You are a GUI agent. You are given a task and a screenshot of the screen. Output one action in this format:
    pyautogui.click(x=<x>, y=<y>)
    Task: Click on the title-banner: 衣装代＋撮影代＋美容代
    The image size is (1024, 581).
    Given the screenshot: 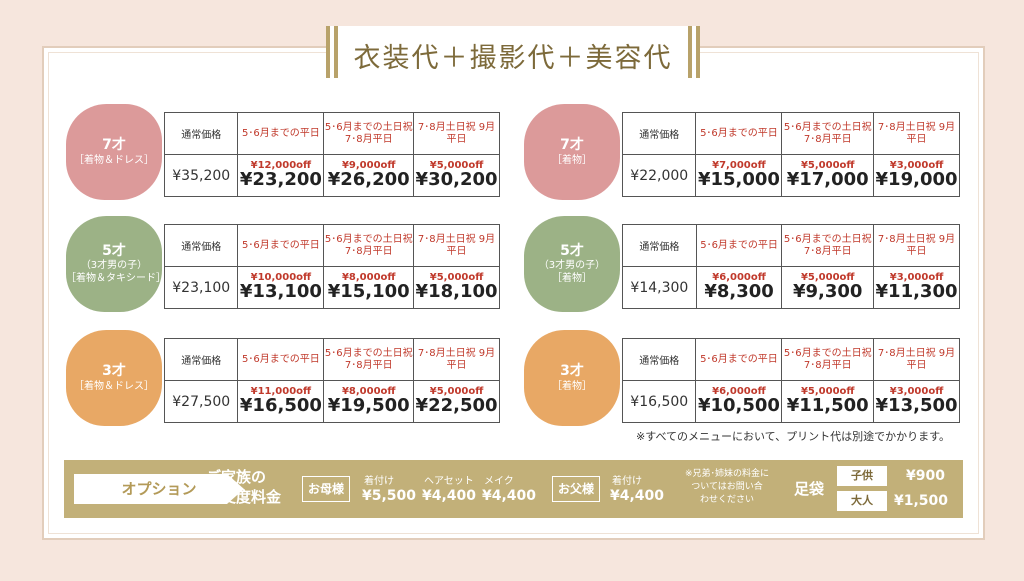 What is the action you would take?
    pyautogui.click(x=513, y=52)
    